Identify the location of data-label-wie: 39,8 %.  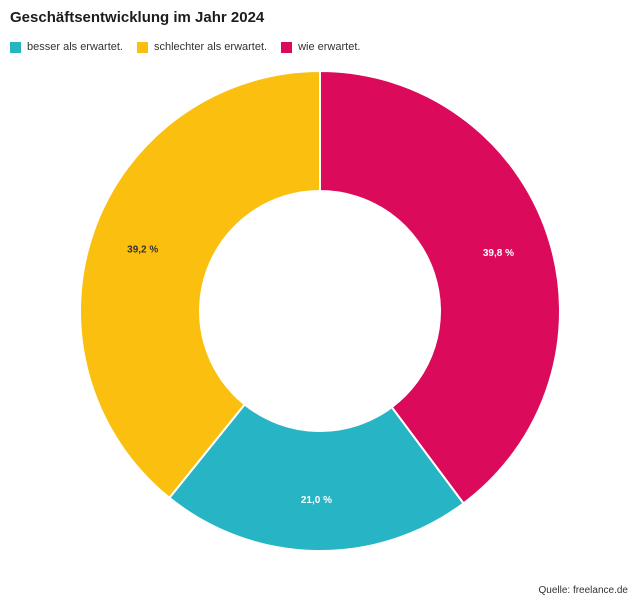
(498, 253).